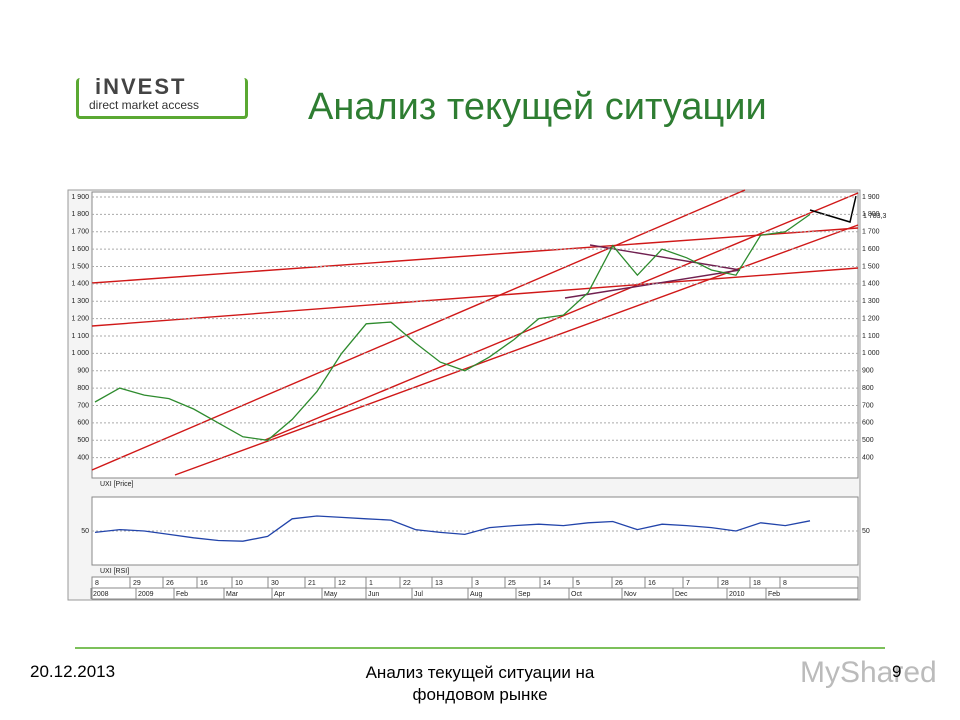 This screenshot has width=960, height=720. I want to click on day-tick-label: 10, so click(239, 583).